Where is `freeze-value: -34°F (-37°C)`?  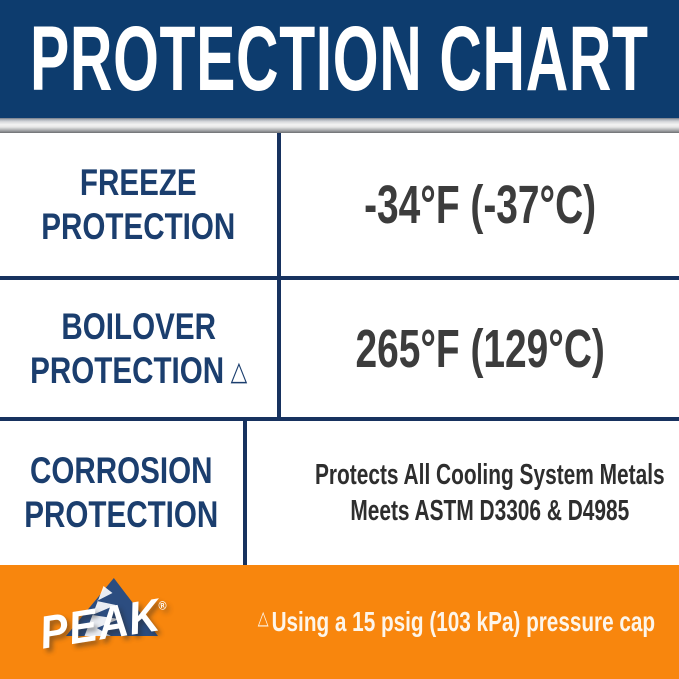 freeze-value: -34°F (-37°C) is located at coordinates (479, 204).